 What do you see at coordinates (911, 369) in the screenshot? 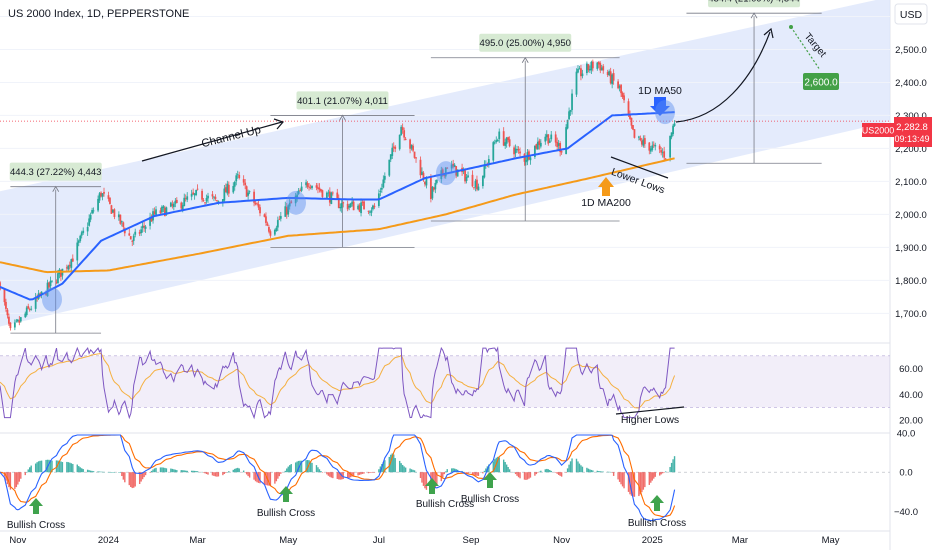
I see `rsi-tick-label: 60.00` at bounding box center [911, 369].